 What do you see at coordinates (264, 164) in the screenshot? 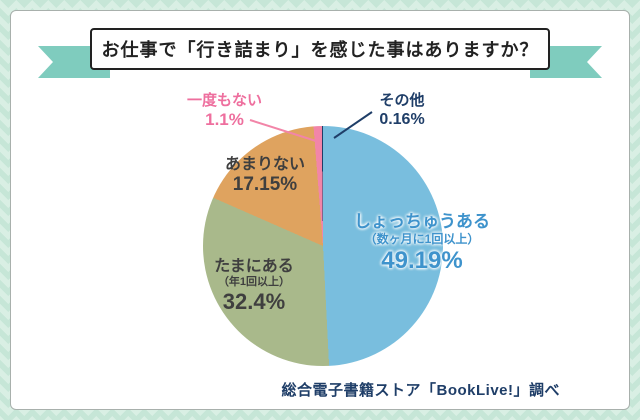
I see `slice-name-rarely: あまりない` at bounding box center [264, 164].